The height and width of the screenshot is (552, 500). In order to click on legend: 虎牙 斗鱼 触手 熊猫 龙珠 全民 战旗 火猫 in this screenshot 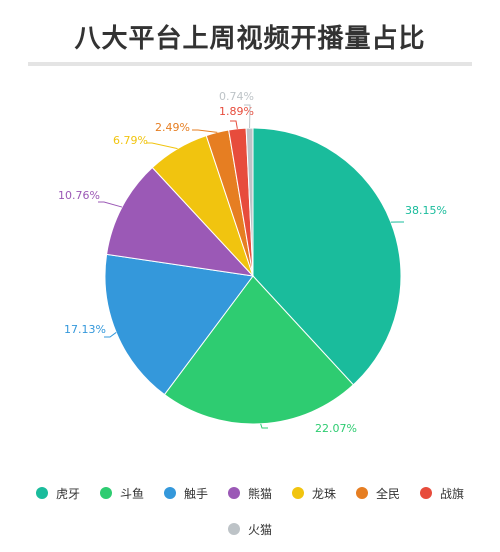, I will do `click(250, 516)`.